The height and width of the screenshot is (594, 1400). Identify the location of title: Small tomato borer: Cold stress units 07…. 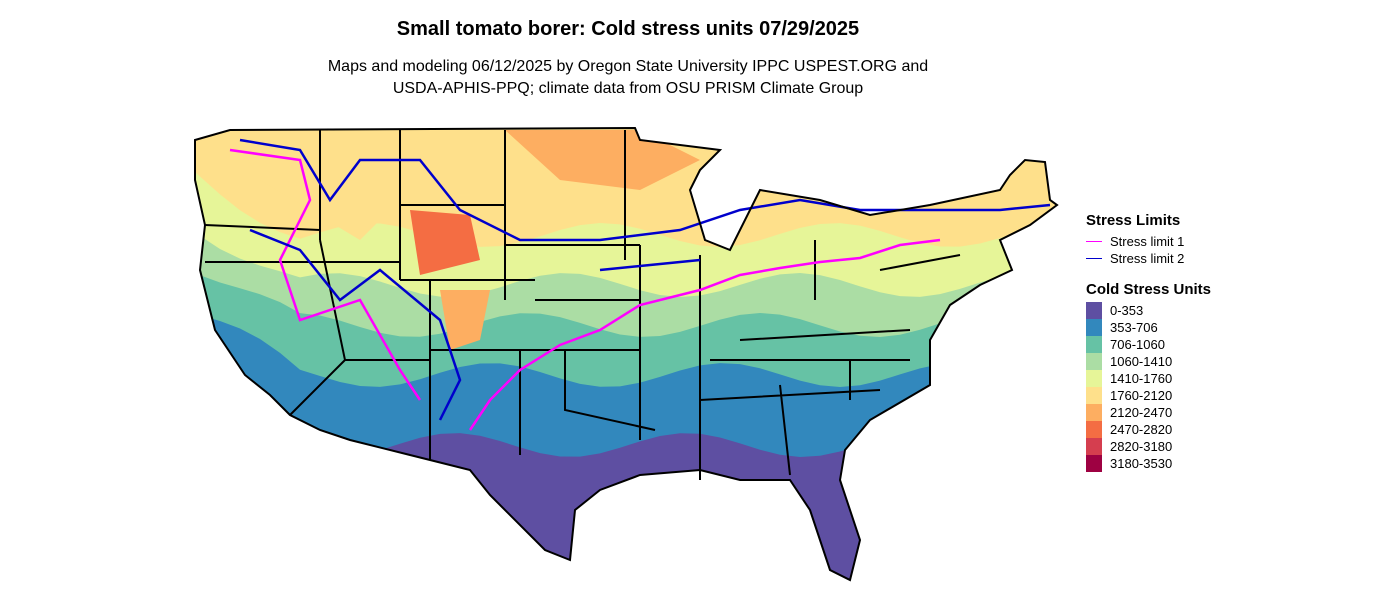
(628, 29).